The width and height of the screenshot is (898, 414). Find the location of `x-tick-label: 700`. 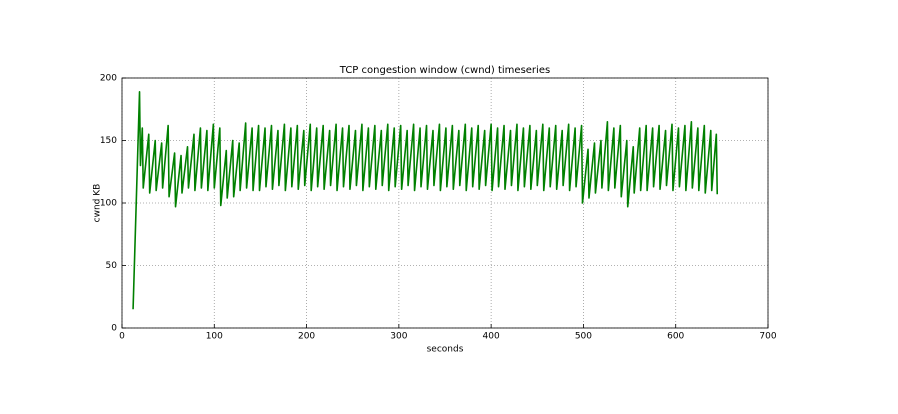

x-tick-label: 700 is located at coordinates (767, 337).